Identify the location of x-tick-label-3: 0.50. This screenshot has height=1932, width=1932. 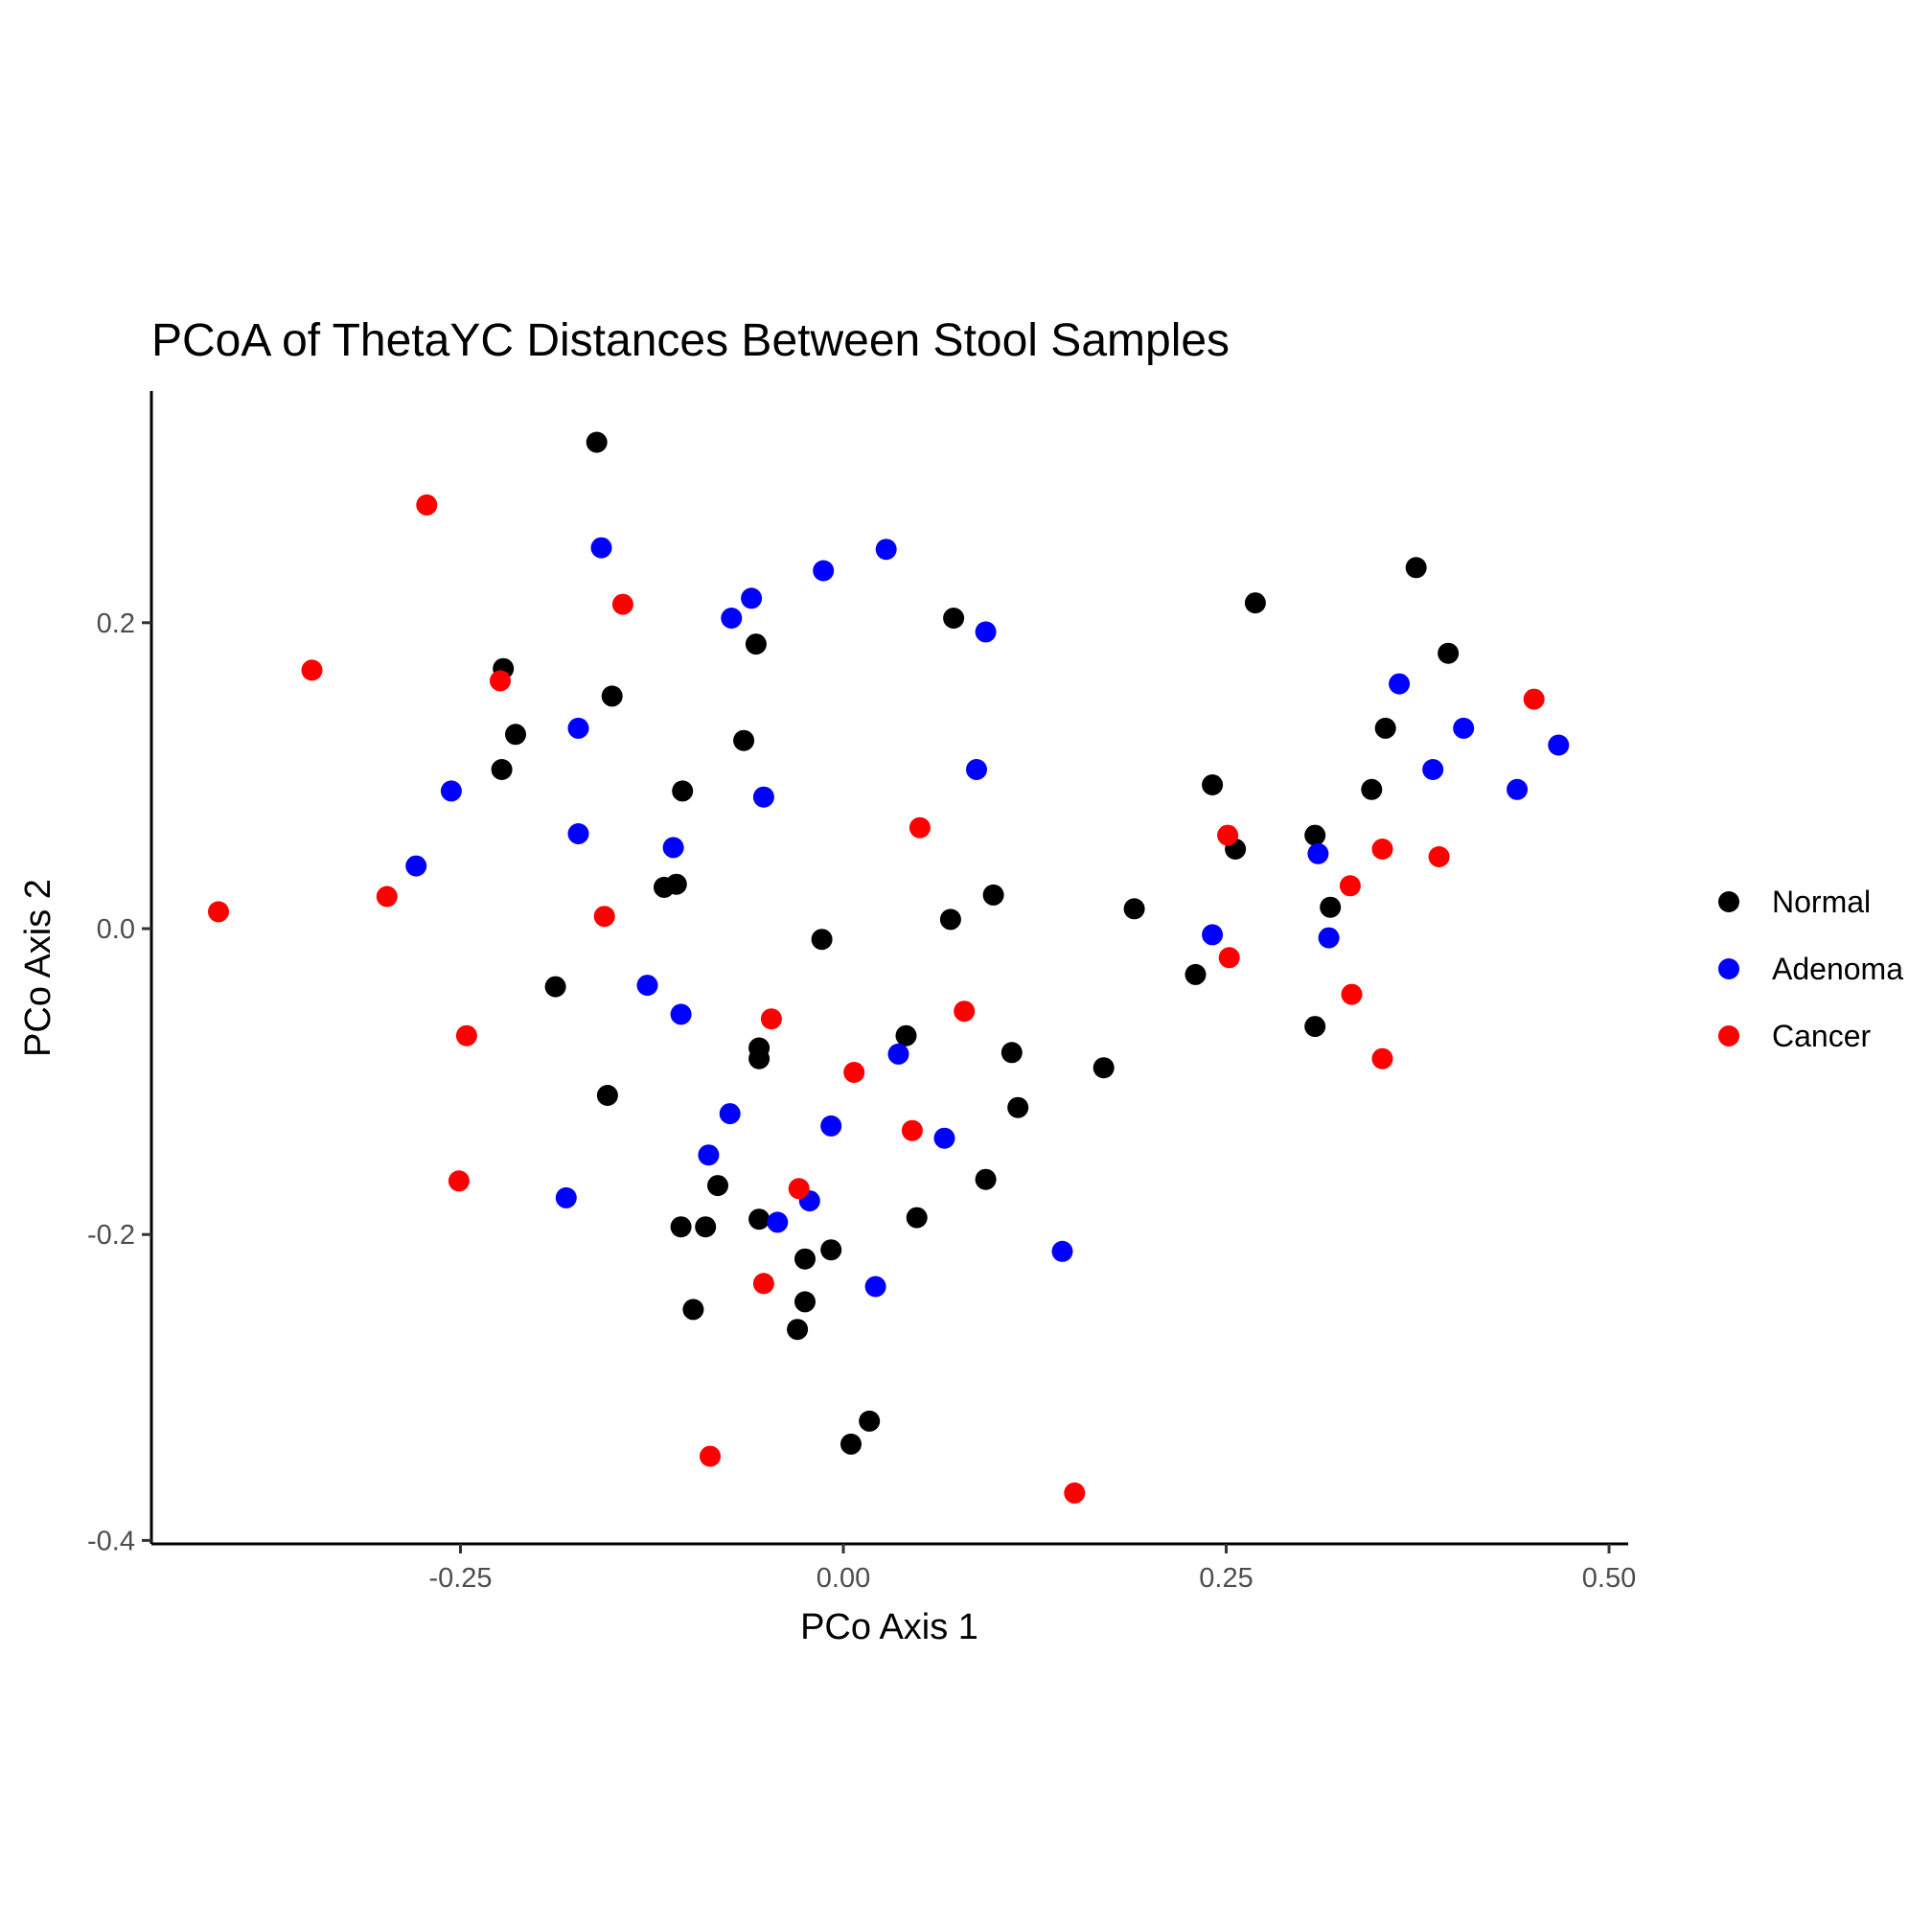
(1609, 1578).